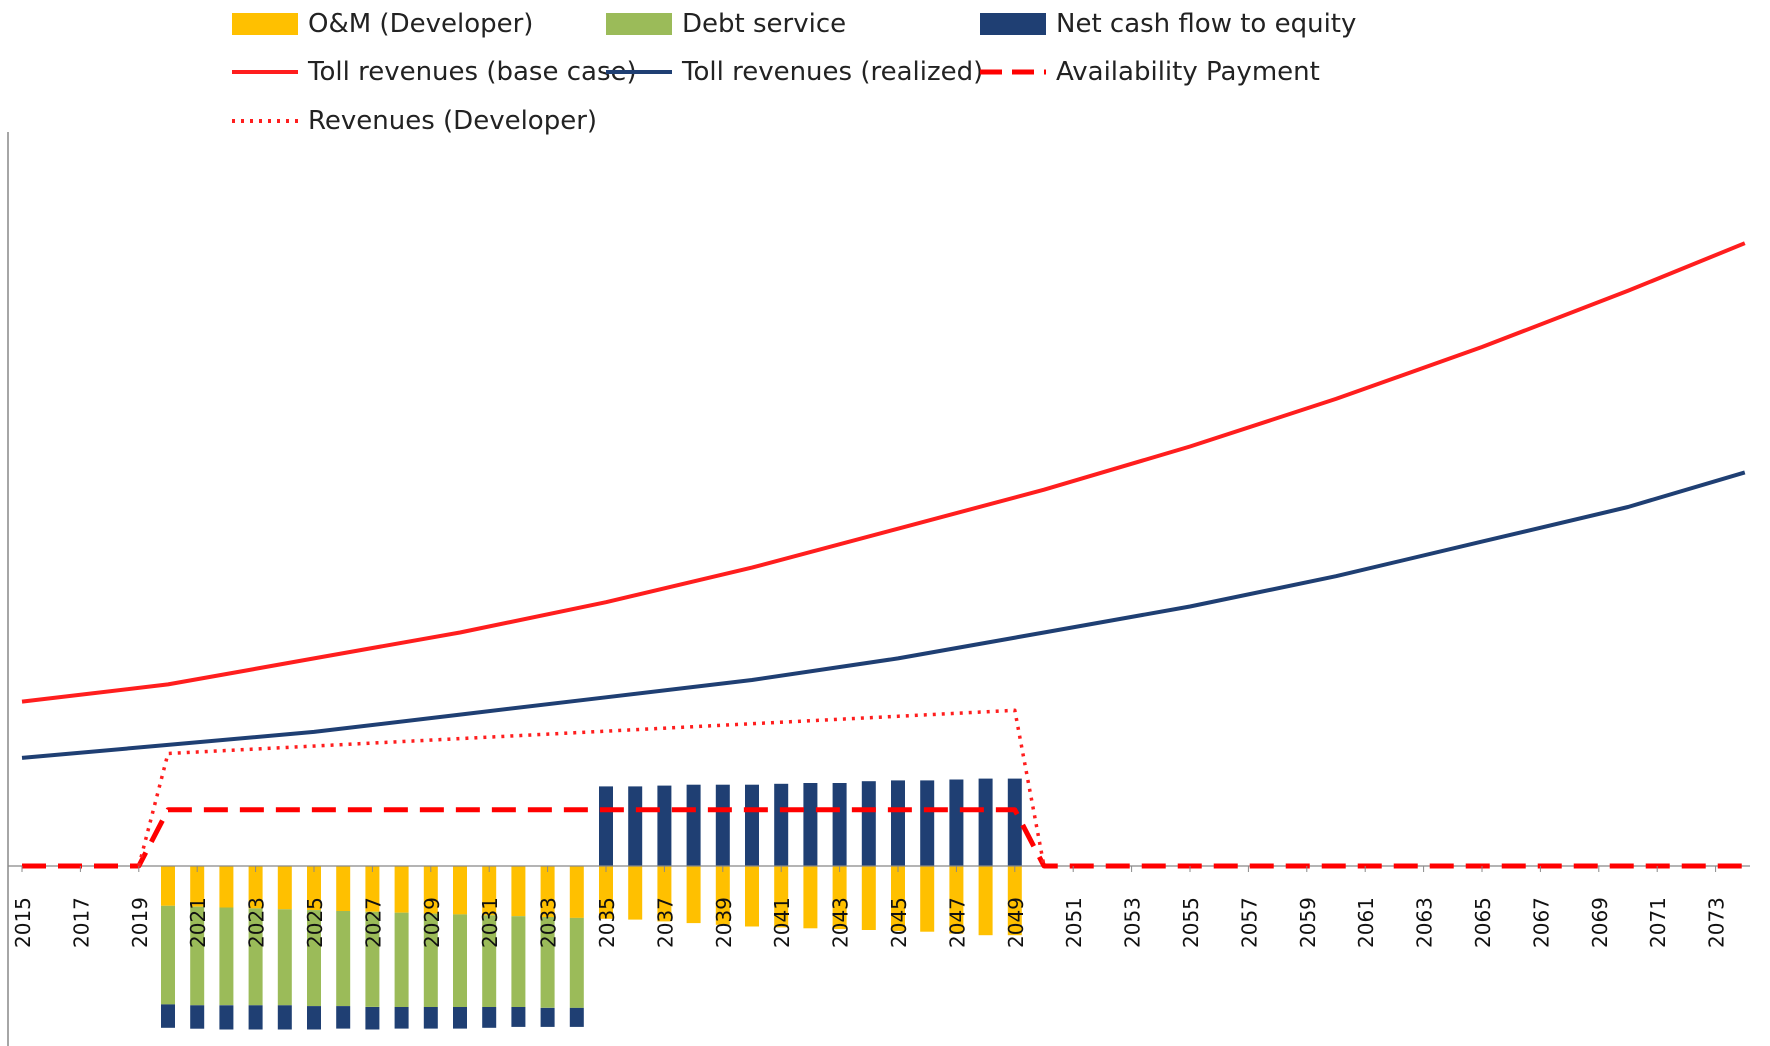 The width and height of the screenshot is (1770, 1046). Describe the element at coordinates (197, 1017) in the screenshot. I see `bar-net-cash-flow-to-equity-2021` at that location.